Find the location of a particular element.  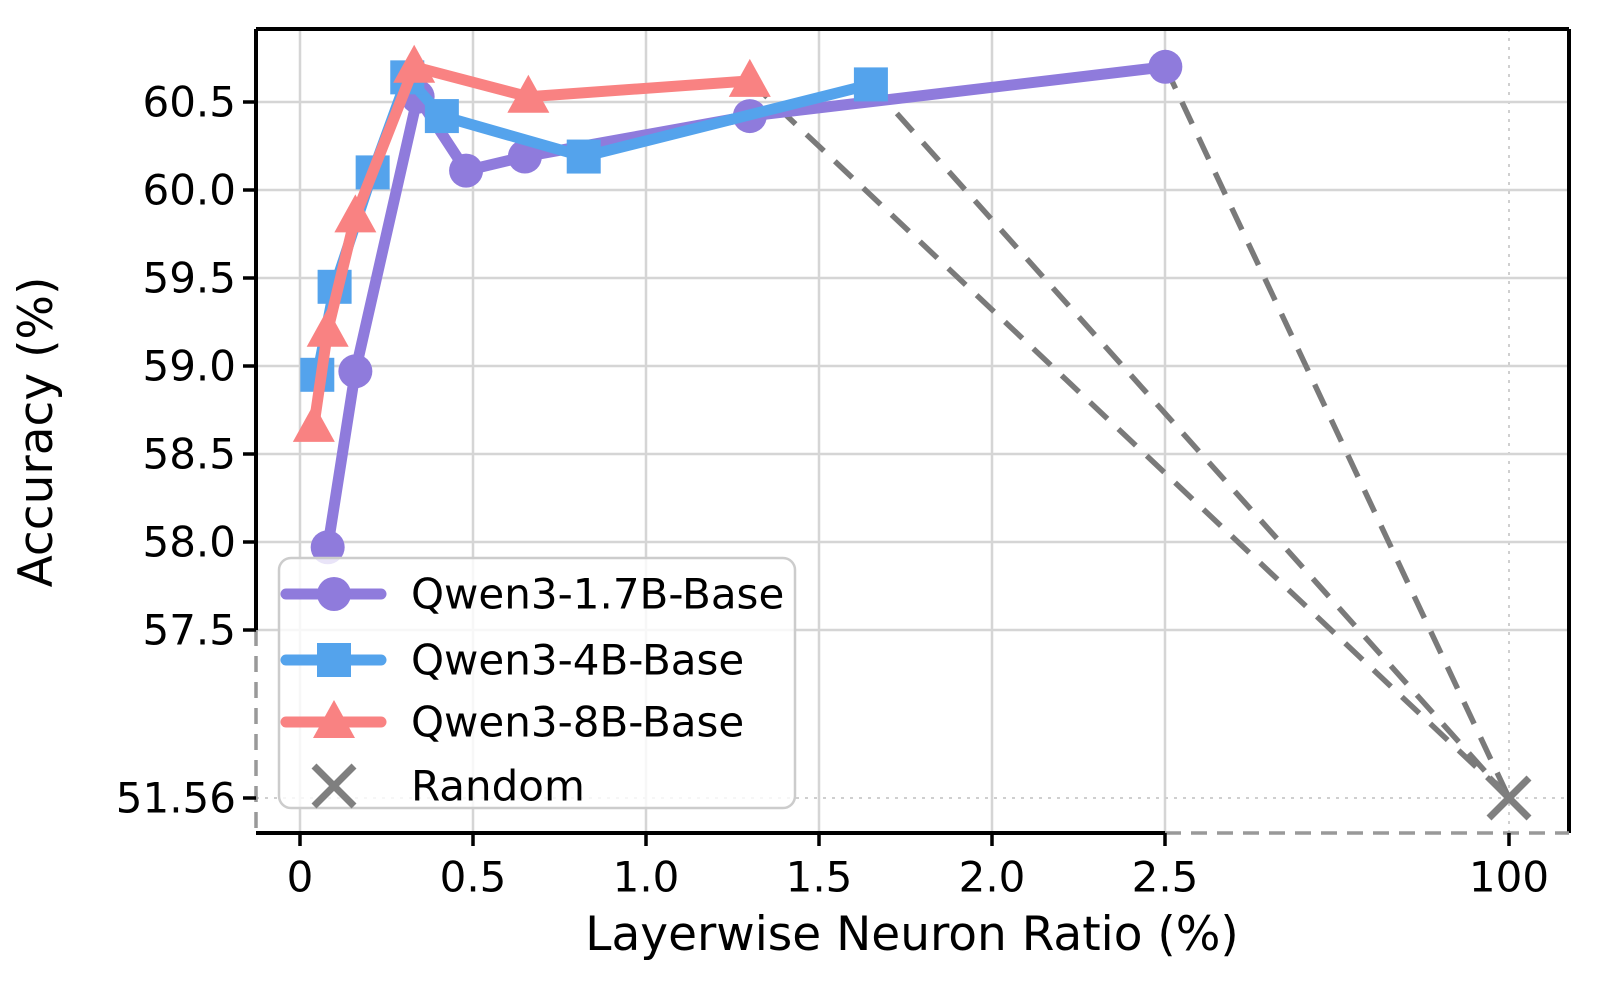

y-tick-label-57.5: 57.5 is located at coordinates (189, 630).